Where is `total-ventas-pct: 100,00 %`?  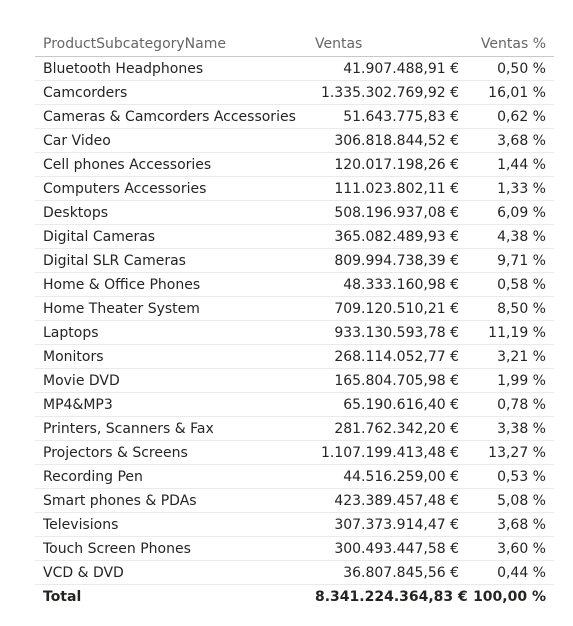 total-ventas-pct: 100,00 % is located at coordinates (509, 596).